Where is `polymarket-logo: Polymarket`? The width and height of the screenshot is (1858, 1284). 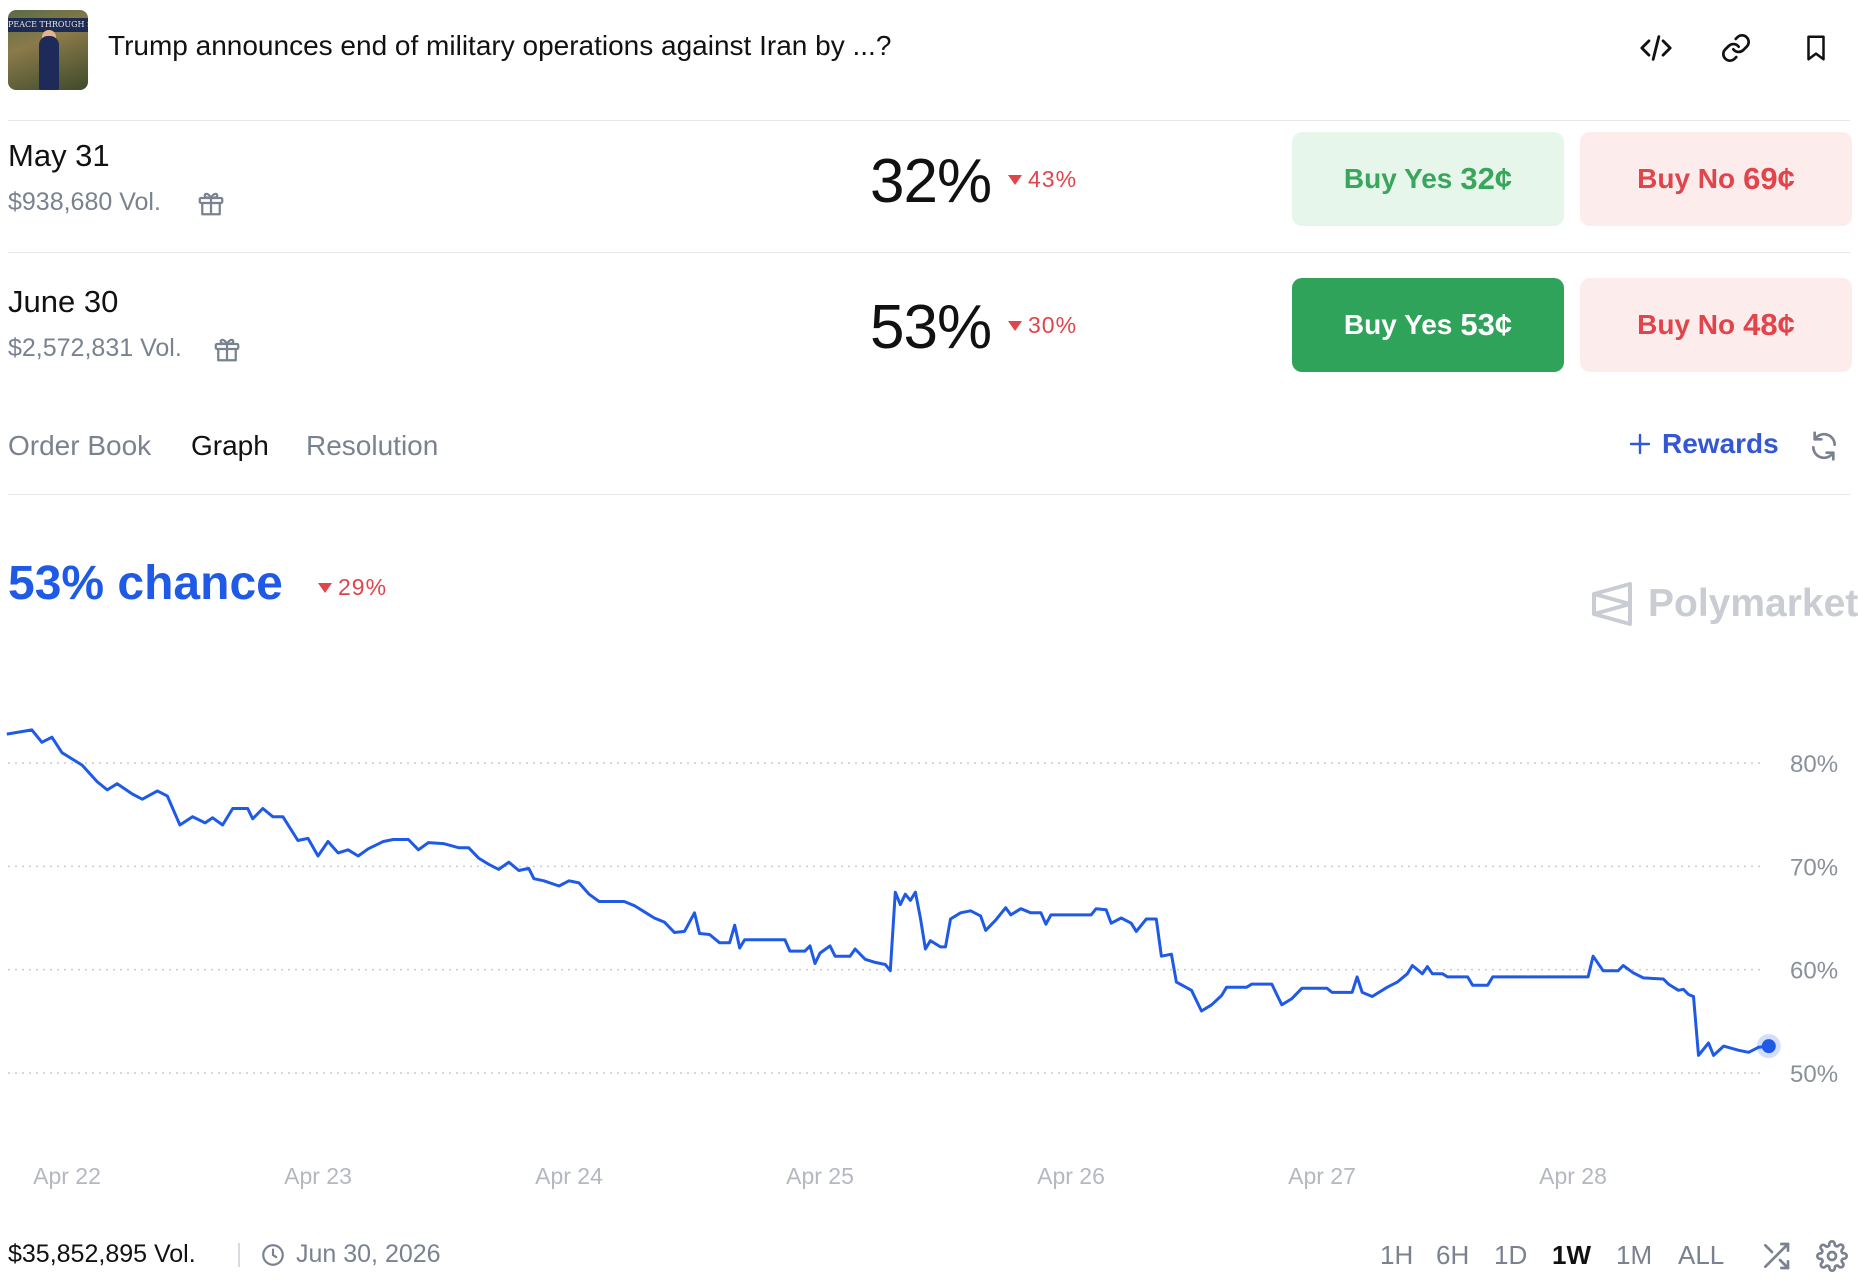 polymarket-logo: Polymarket is located at coordinates (1724, 604).